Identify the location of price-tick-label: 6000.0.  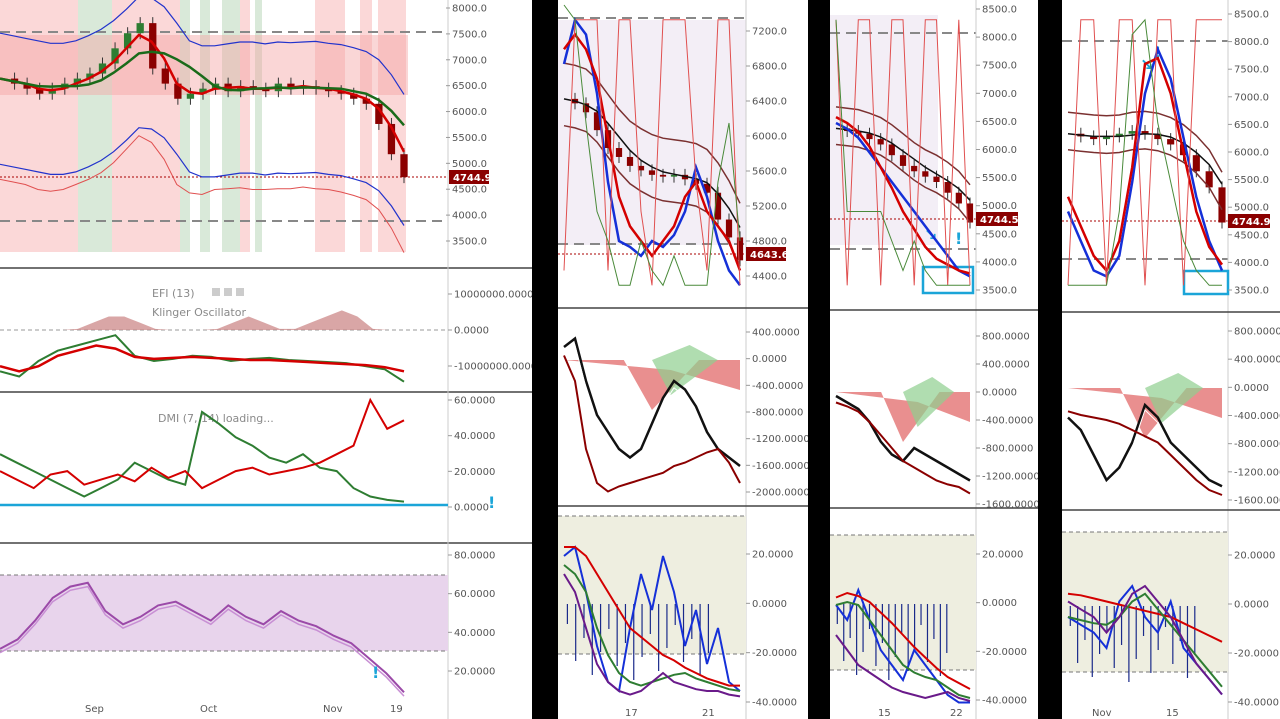
(999, 150).